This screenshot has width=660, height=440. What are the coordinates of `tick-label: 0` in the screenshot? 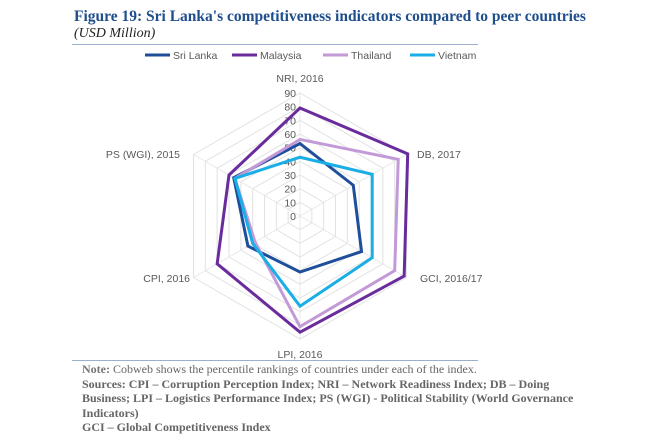 It's located at (293, 217).